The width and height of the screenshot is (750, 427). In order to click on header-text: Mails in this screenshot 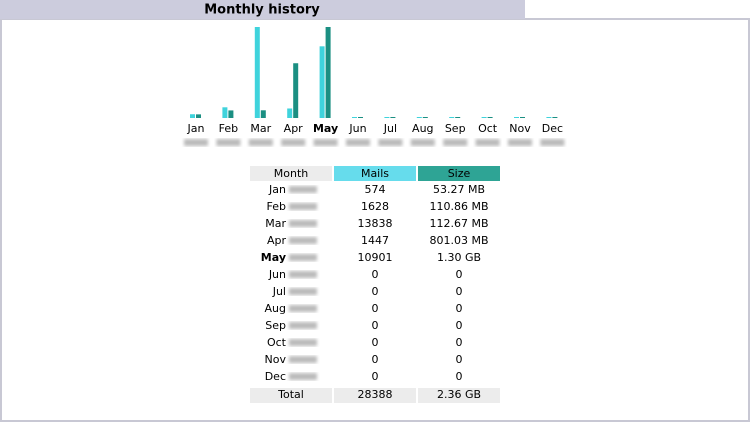, I will do `click(375, 173)`.